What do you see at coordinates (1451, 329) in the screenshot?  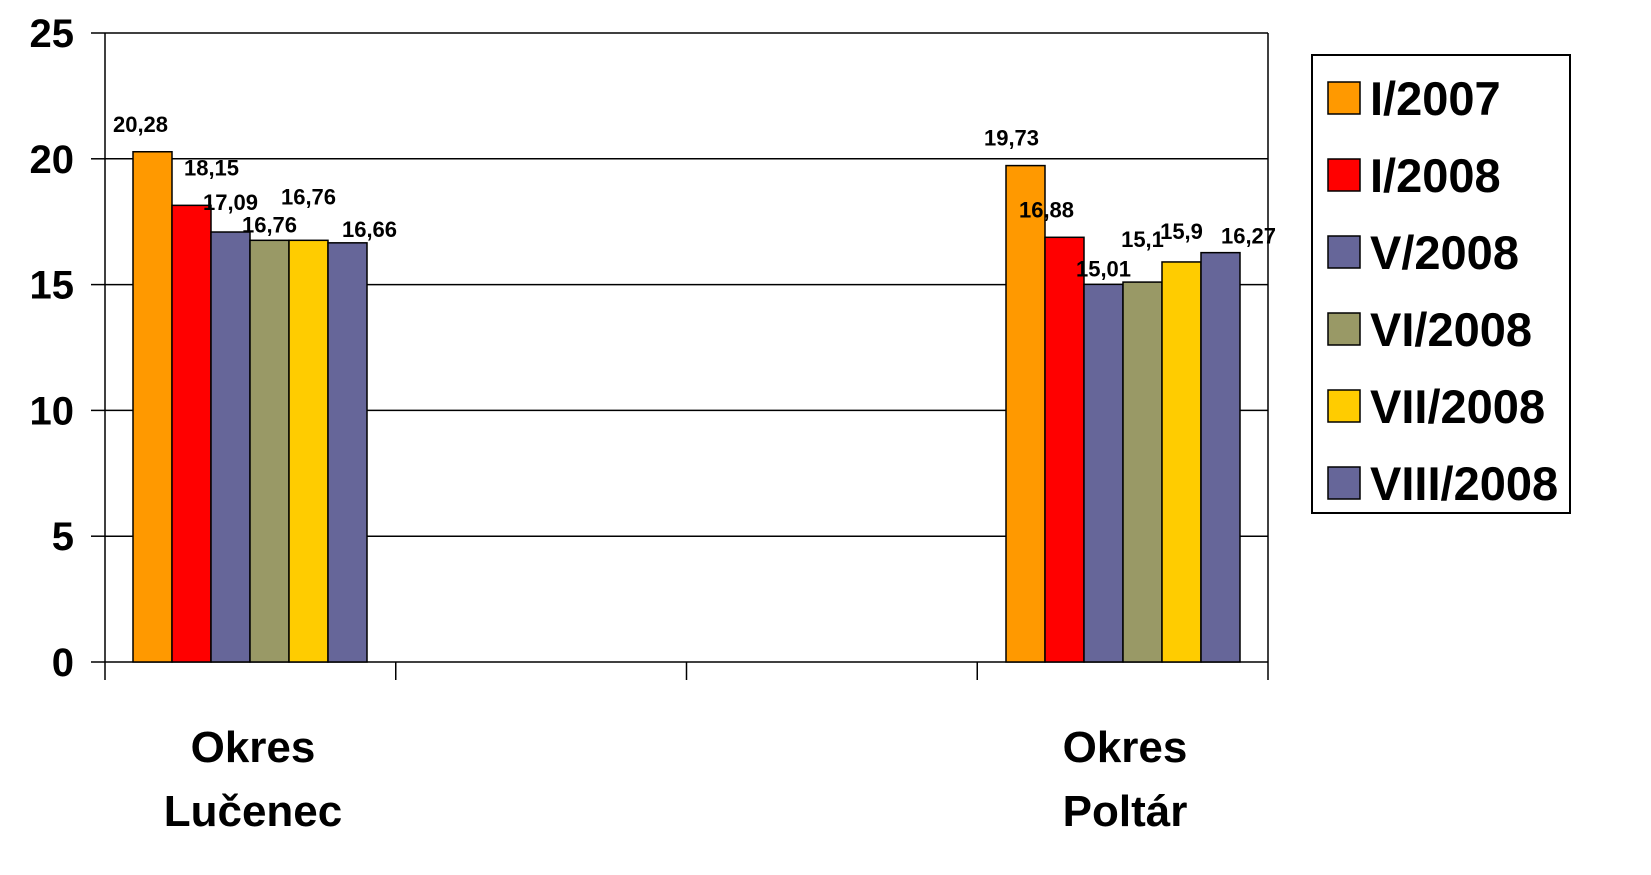 I see `legend-label: VI/2008` at bounding box center [1451, 329].